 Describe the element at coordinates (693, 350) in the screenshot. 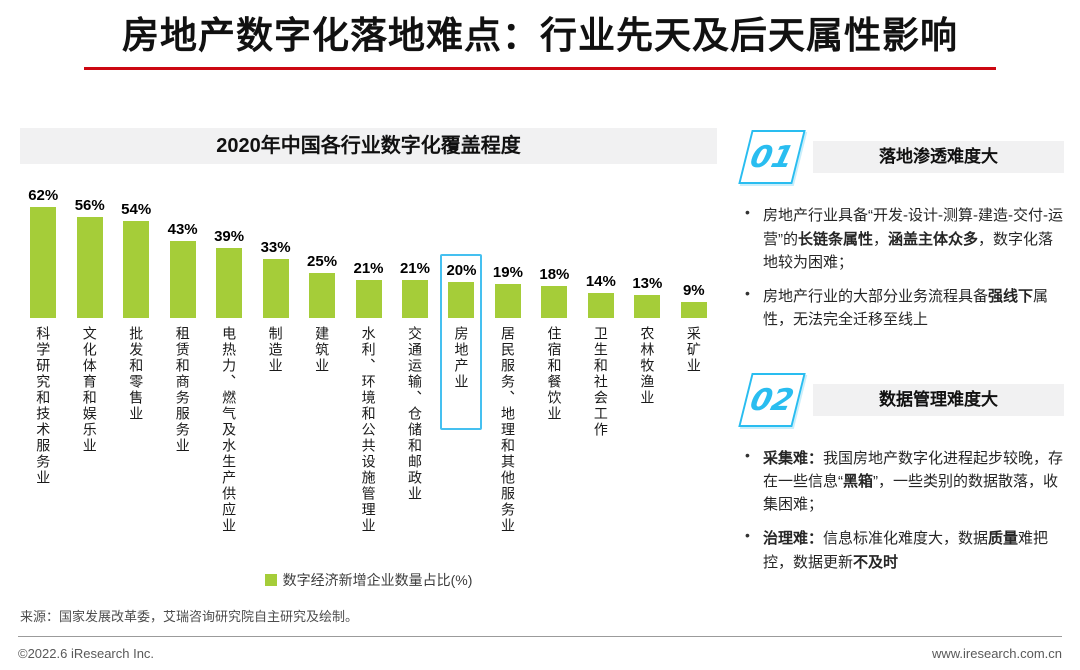

I see `bar-category-label: 采矿业` at that location.